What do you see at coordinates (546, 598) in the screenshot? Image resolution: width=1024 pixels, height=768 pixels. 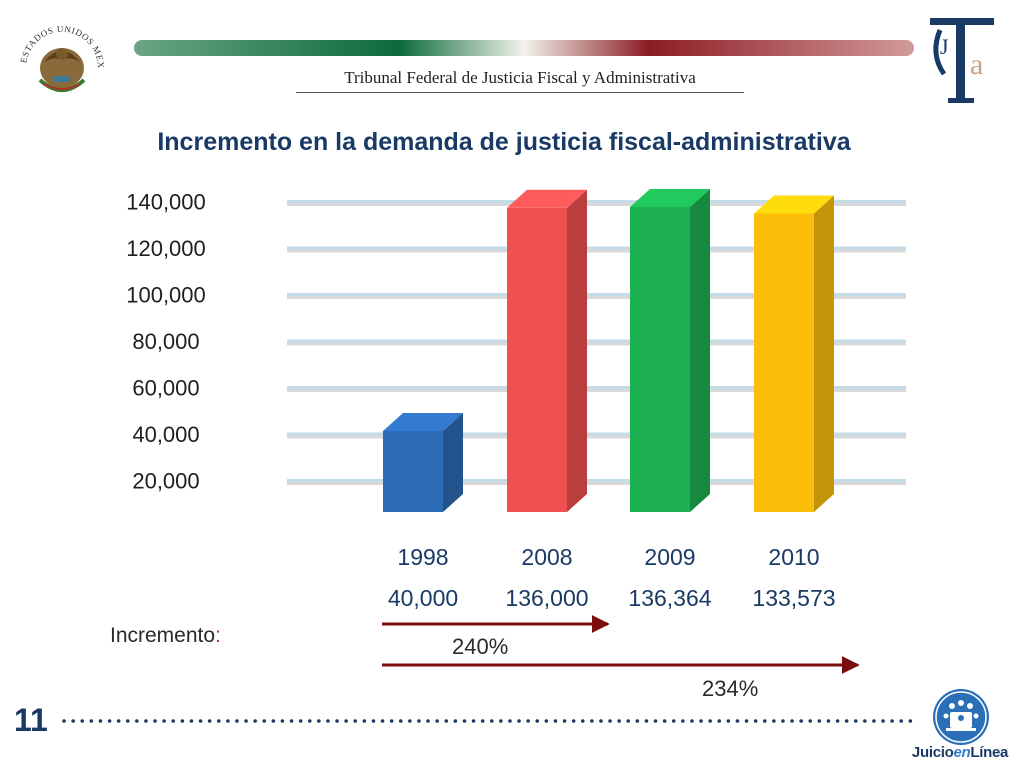 I see `data-label: 136,000` at bounding box center [546, 598].